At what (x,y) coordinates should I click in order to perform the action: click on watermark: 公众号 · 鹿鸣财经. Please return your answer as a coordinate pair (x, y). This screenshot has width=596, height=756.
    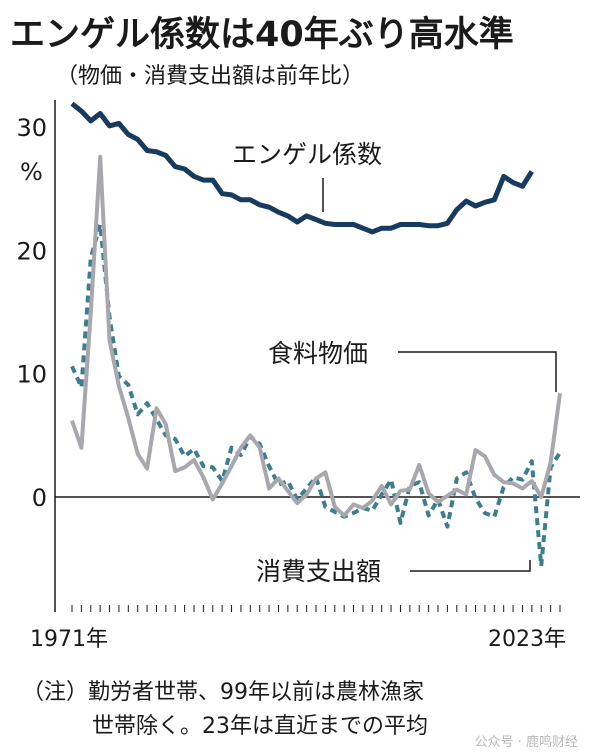
    Looking at the image, I should click on (526, 742).